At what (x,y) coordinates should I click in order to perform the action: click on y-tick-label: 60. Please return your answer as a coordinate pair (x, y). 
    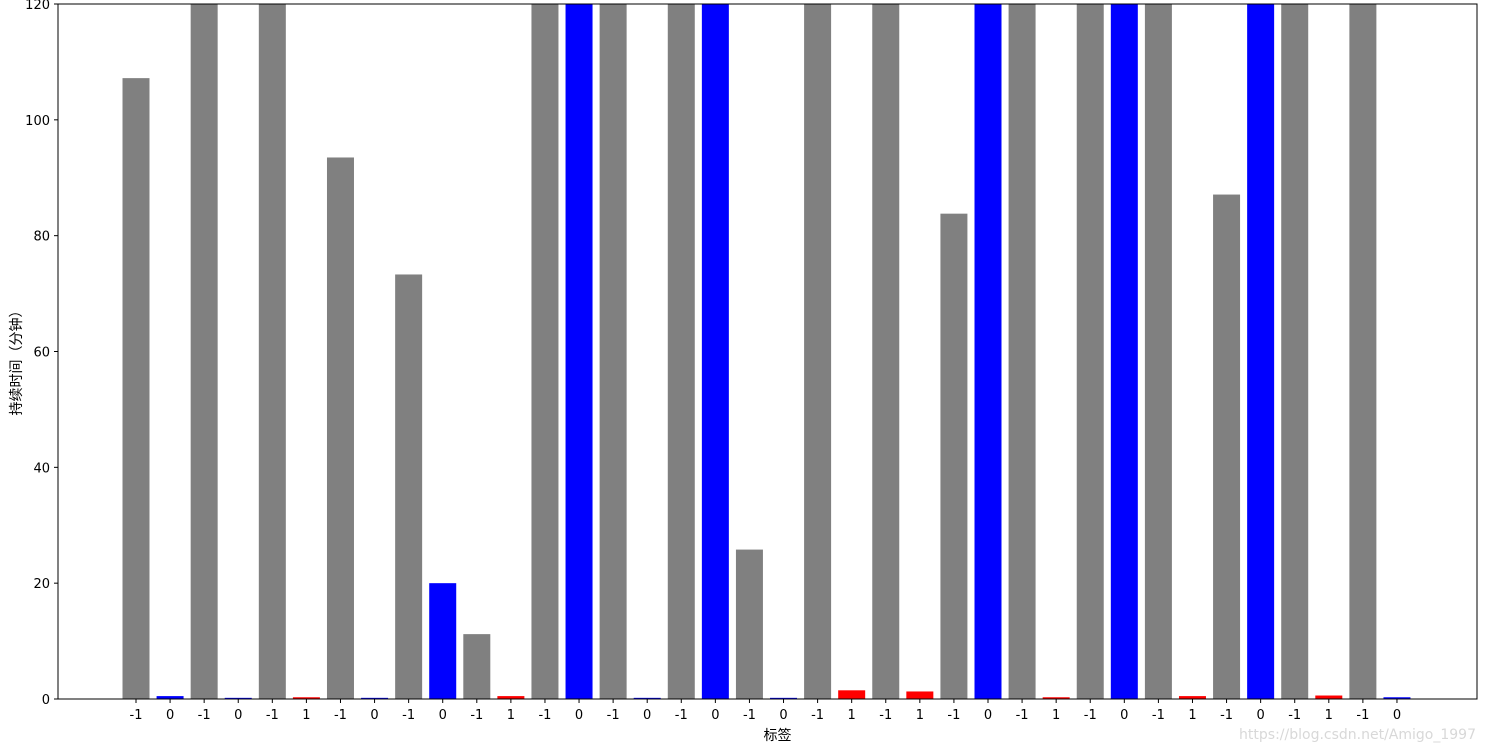
    Looking at the image, I should click on (41, 353).